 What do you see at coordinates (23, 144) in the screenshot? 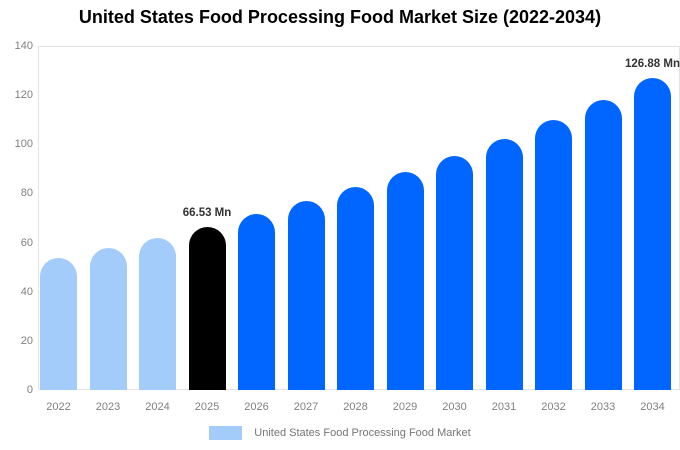
I see `y-tick-label-100: 100` at bounding box center [23, 144].